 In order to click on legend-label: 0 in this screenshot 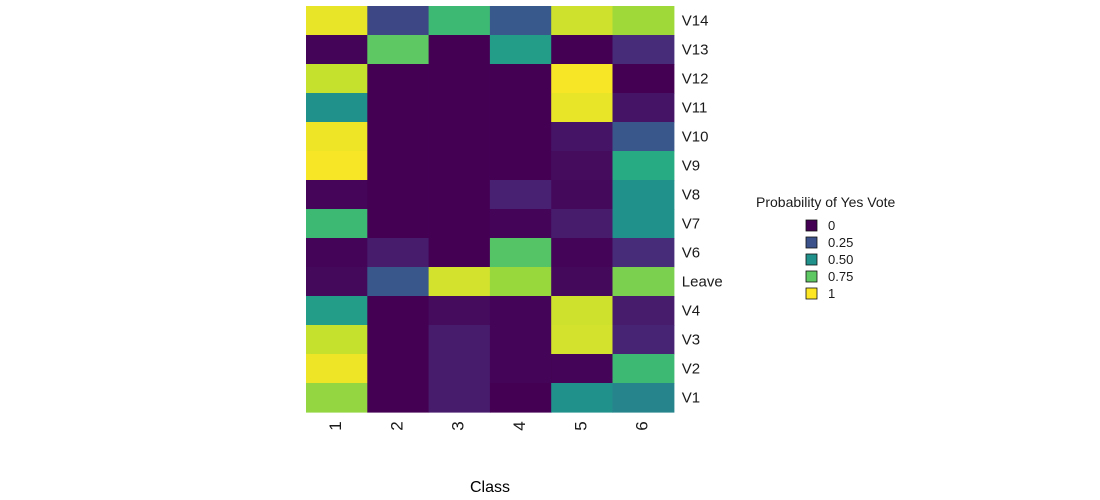, I will do `click(831, 225)`.